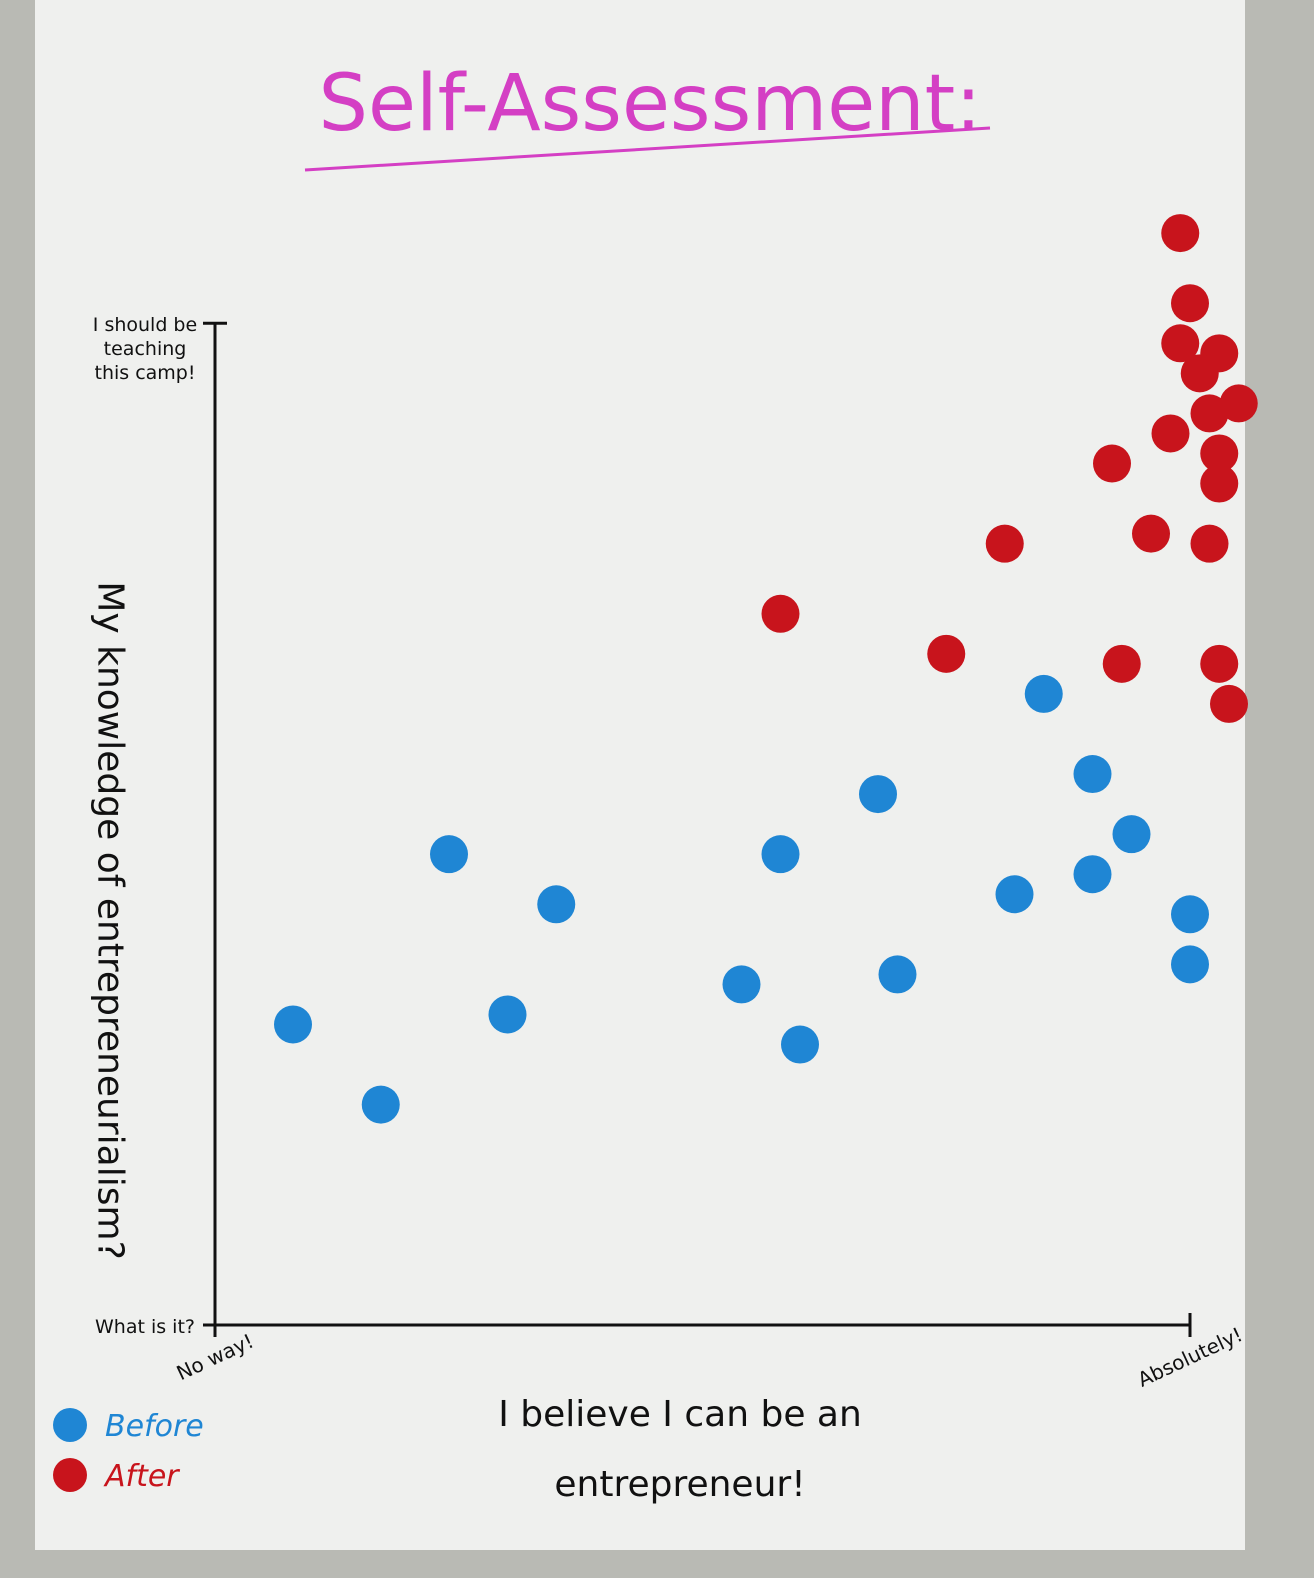 The image size is (1314, 1578). Describe the element at coordinates (141, 1476) in the screenshot. I see `legend-label: After` at that location.